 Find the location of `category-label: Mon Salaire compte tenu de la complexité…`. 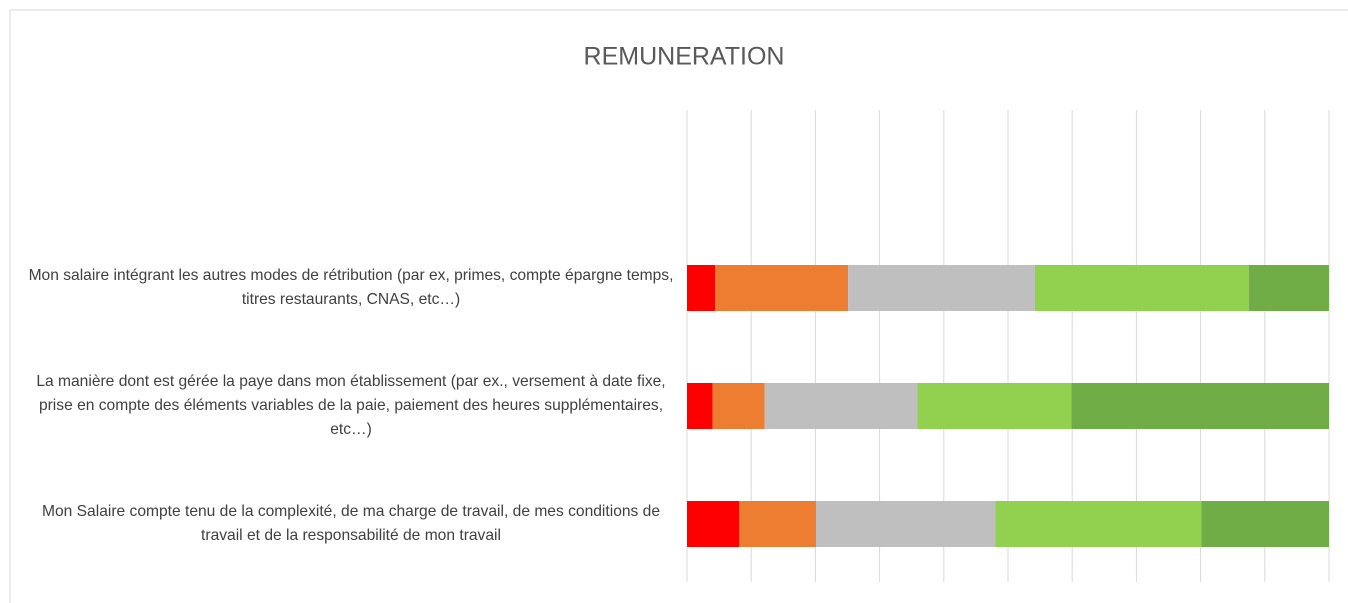

category-label: Mon Salaire compte tenu de la complexité… is located at coordinates (351, 523).